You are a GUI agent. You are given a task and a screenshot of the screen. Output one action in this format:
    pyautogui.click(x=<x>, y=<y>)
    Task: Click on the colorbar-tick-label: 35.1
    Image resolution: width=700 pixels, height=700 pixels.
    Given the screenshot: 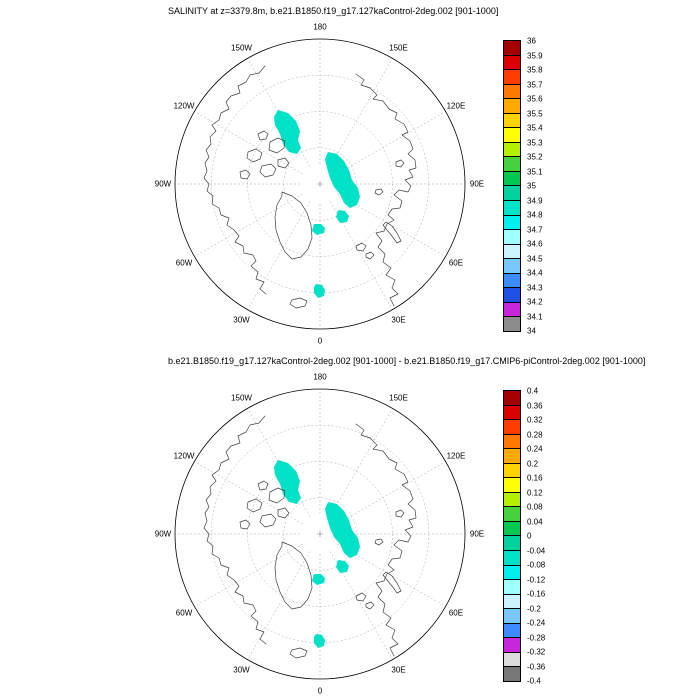 What is the action you would take?
    pyautogui.click(x=535, y=171)
    